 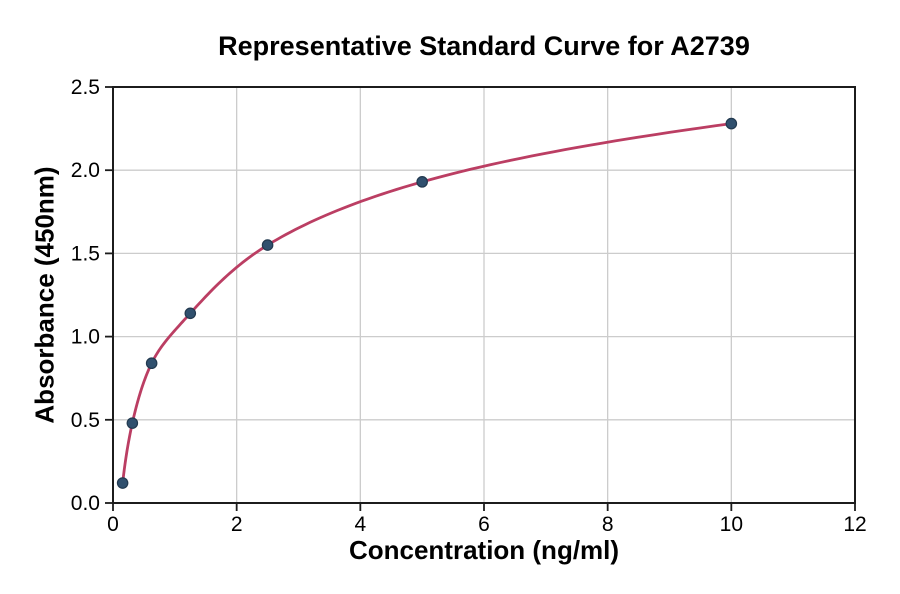 What do you see at coordinates (85, 337) in the screenshot?
I see `y-tick-label: 1.0` at bounding box center [85, 337].